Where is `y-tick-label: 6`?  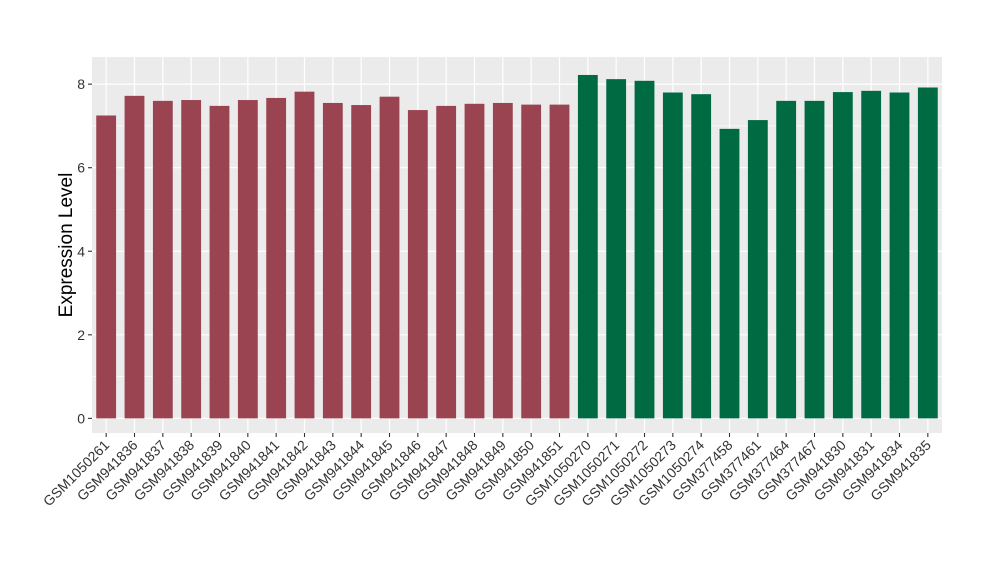 y-tick-label: 6 is located at coordinates (81, 168).